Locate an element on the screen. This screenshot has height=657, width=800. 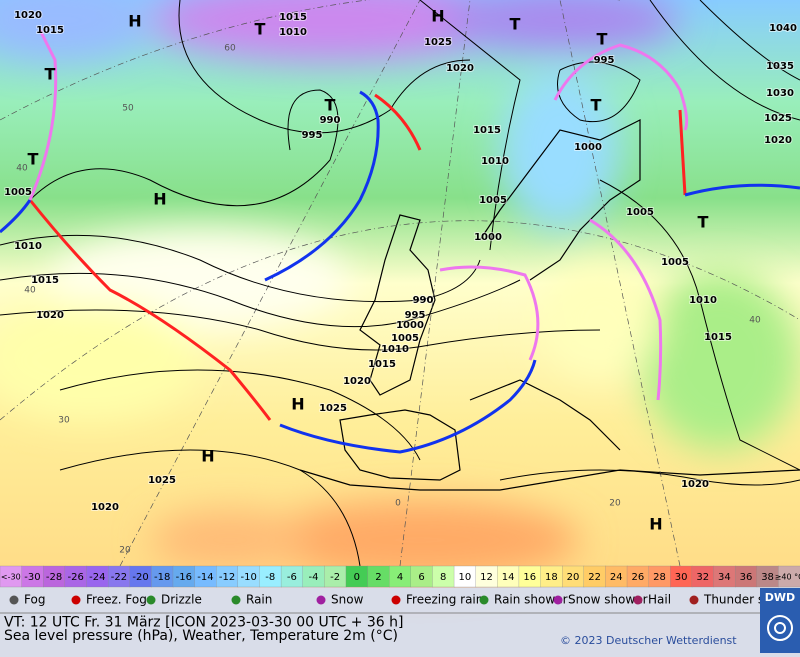
scale-label: 2 is located at coordinates (378, 577).